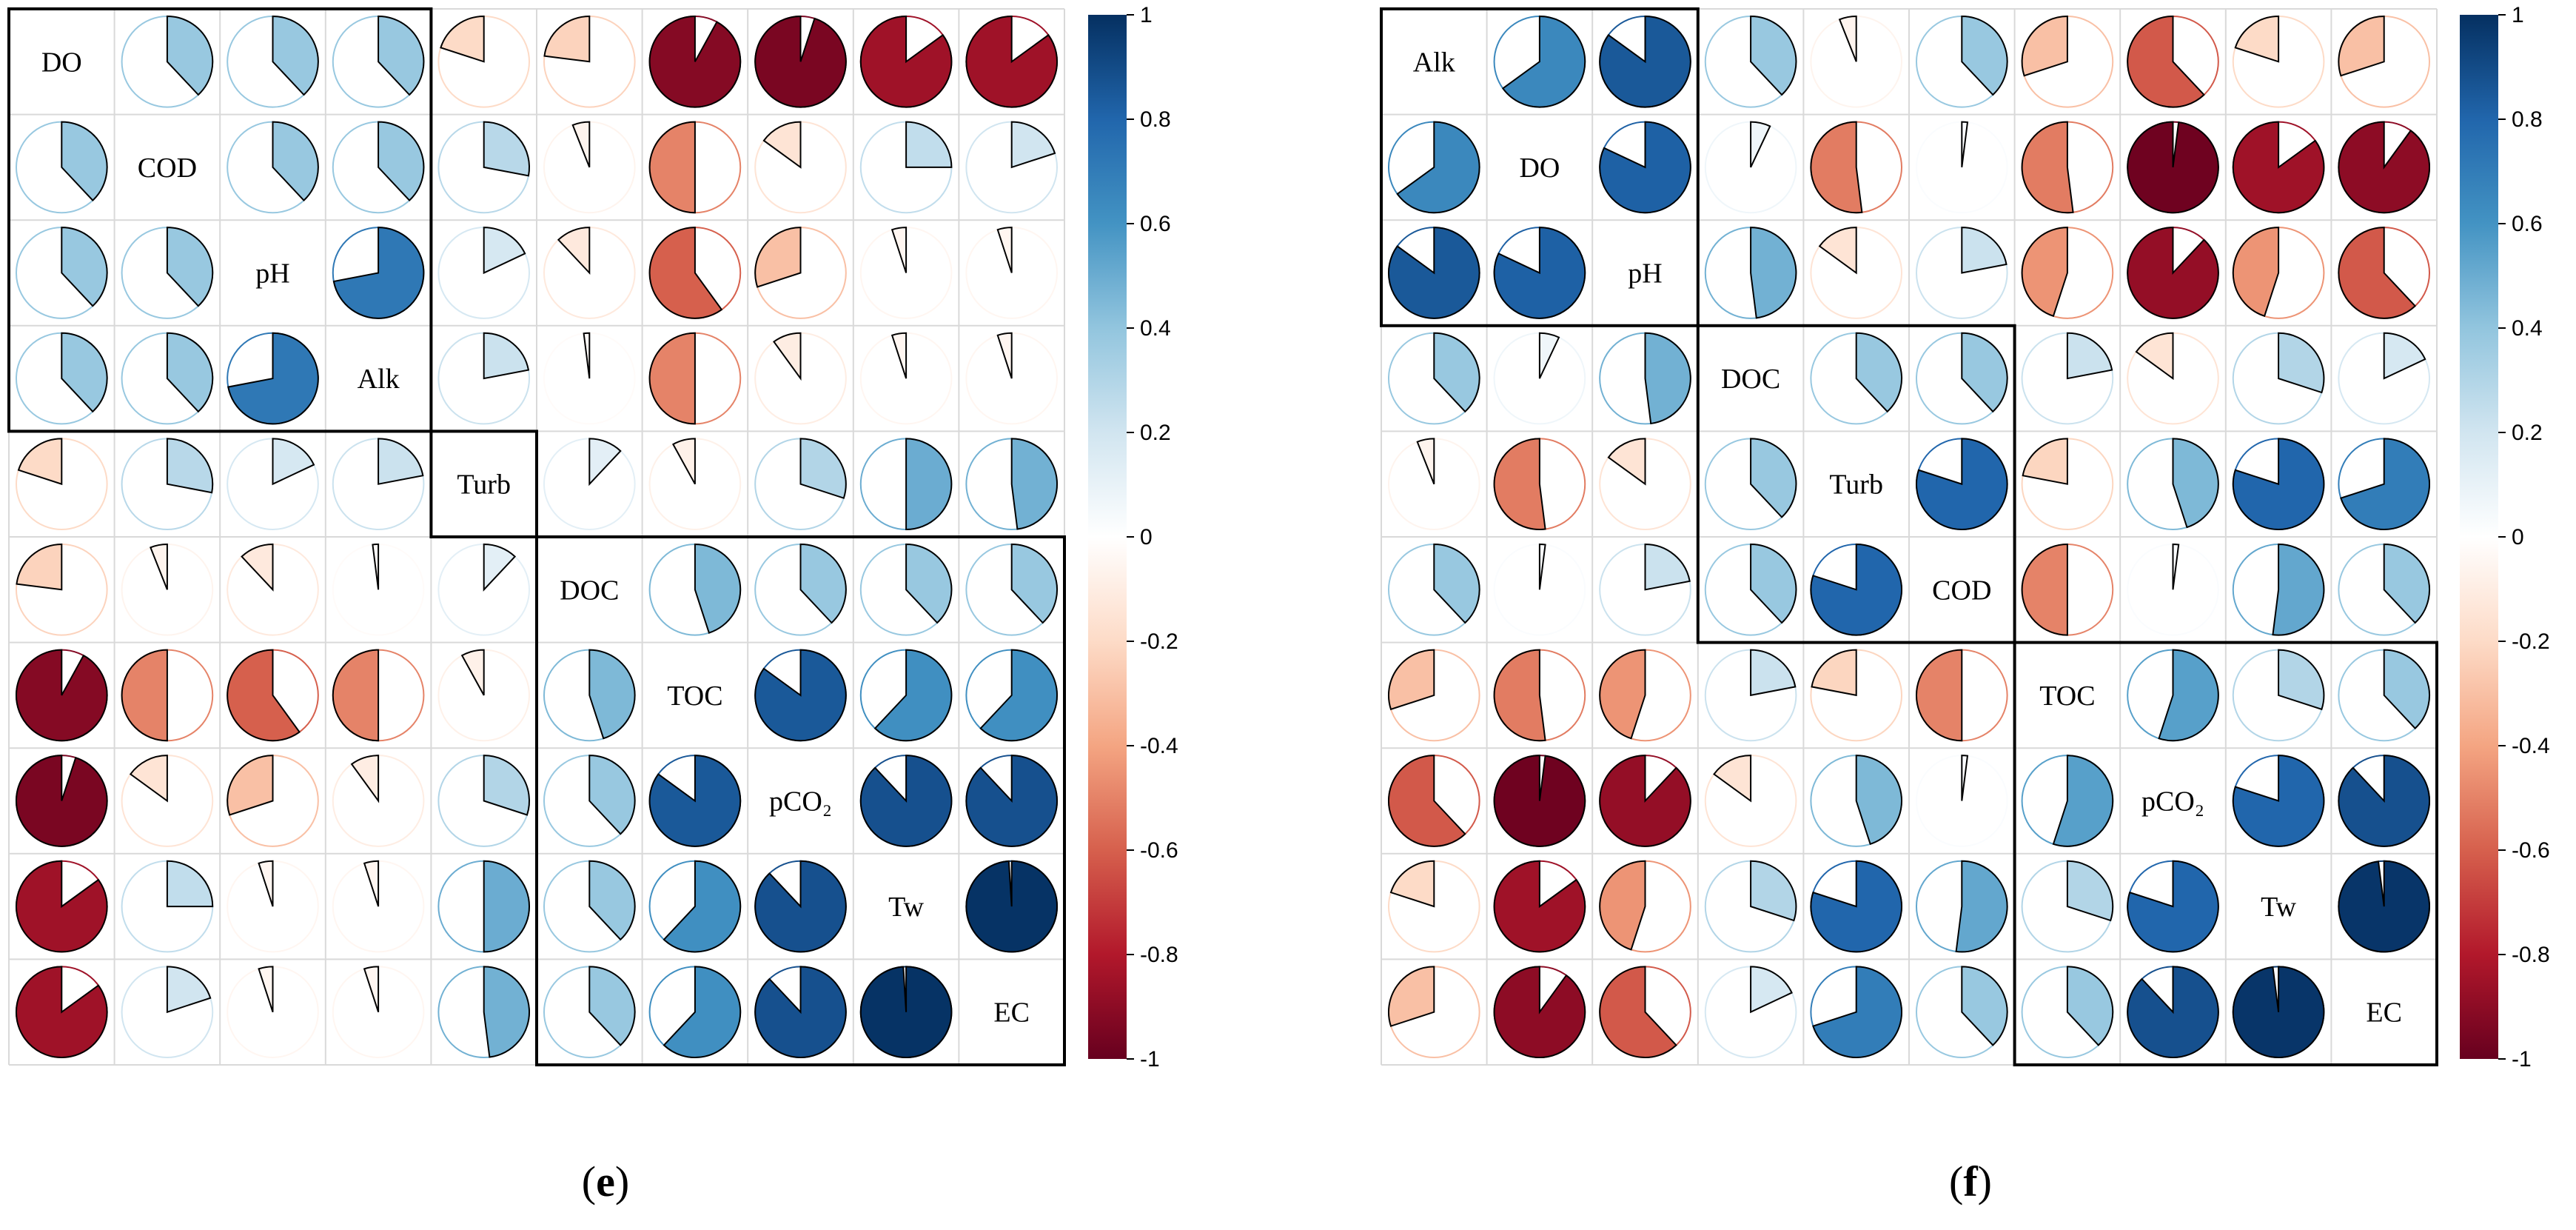 Image resolution: width=2576 pixels, height=1230 pixels. I want to click on variable-label: EC, so click(1011, 1013).